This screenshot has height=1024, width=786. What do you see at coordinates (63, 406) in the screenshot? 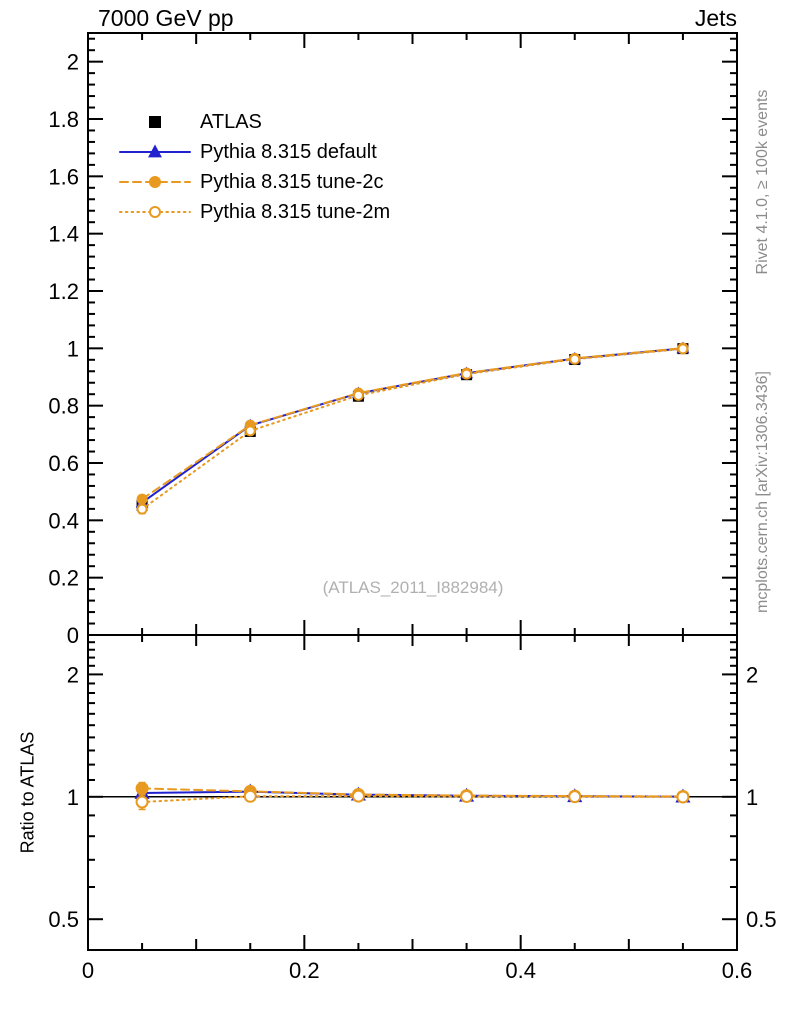
I see `axis-tick-label: 0.8` at bounding box center [63, 406].